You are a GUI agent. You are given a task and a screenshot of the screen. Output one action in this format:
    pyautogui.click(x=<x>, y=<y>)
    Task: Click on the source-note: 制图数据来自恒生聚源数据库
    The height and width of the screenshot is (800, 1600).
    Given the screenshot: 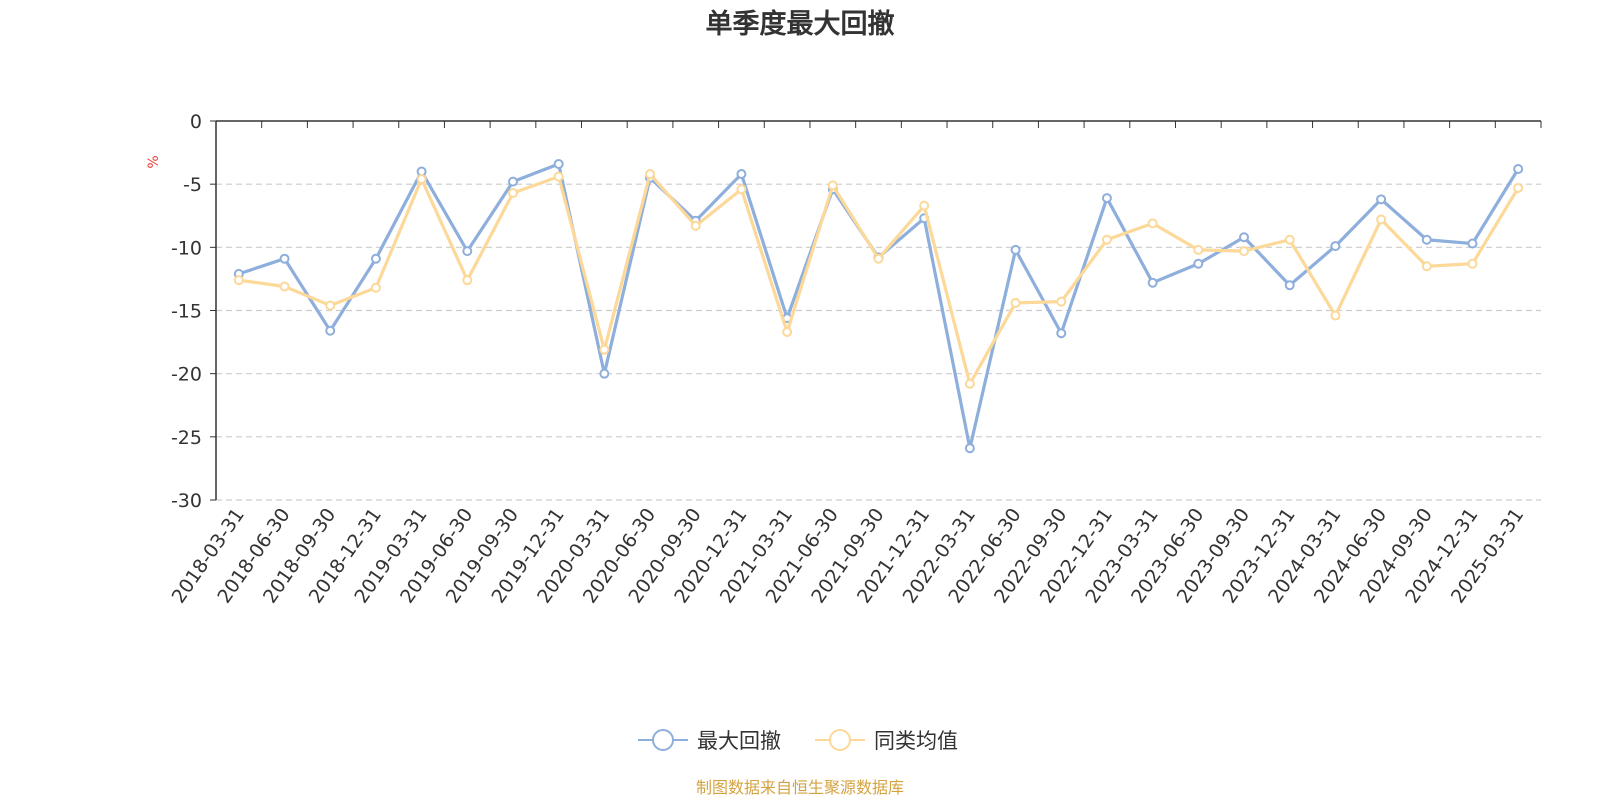 What is the action you would take?
    pyautogui.click(x=800, y=787)
    